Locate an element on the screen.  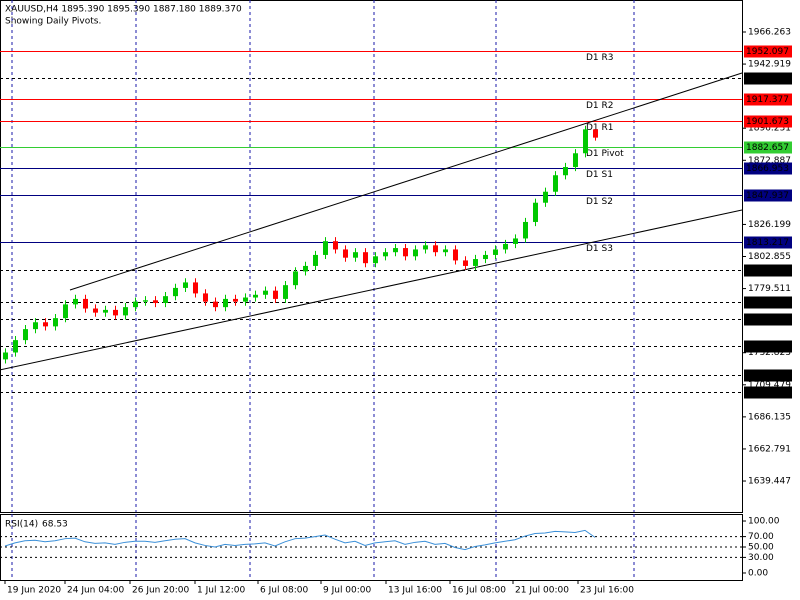
y-tick-label: 1872.887 is located at coordinates (769, 161).